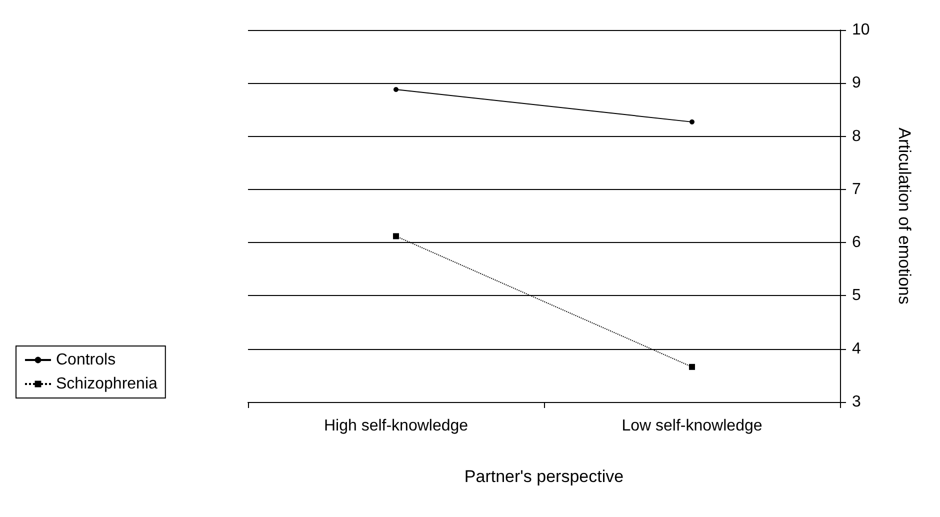 This screenshot has height=517, width=940. What do you see at coordinates (856, 243) in the screenshot?
I see `y-tick-label: 6` at bounding box center [856, 243].